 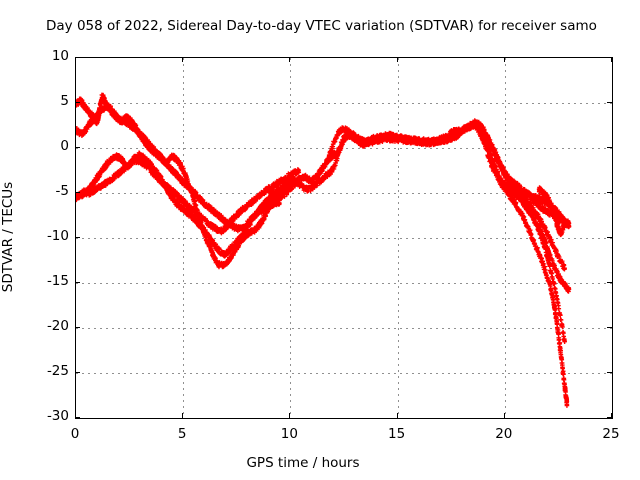 What do you see at coordinates (611, 434) in the screenshot?
I see `x-tick-label-text: 25` at bounding box center [611, 434].